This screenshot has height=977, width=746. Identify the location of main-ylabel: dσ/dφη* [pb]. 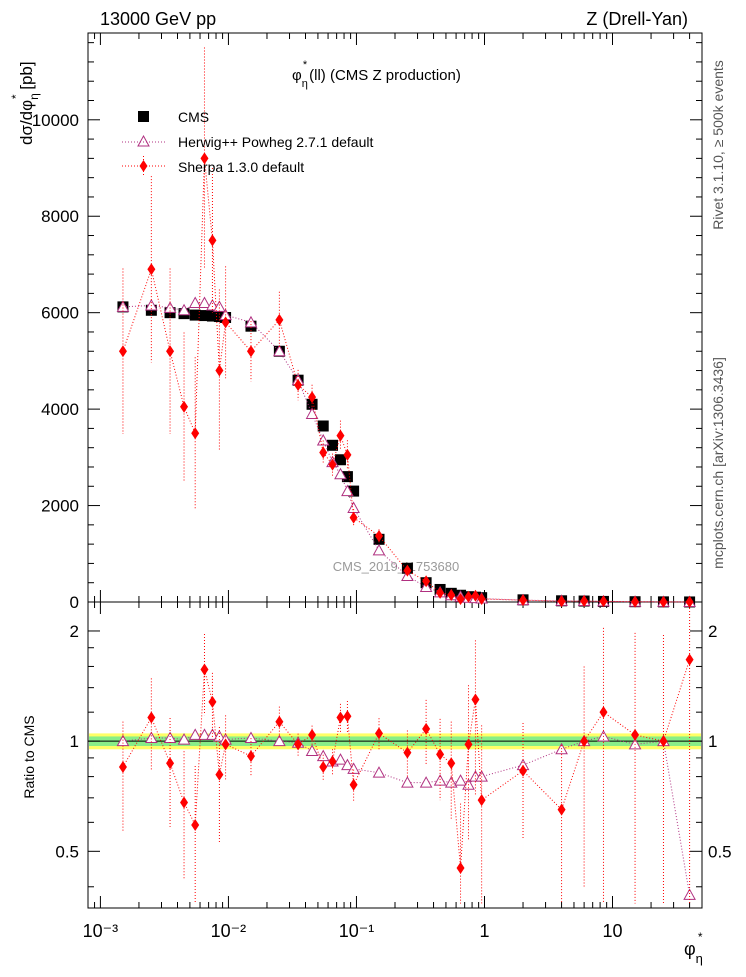
(25, 103).